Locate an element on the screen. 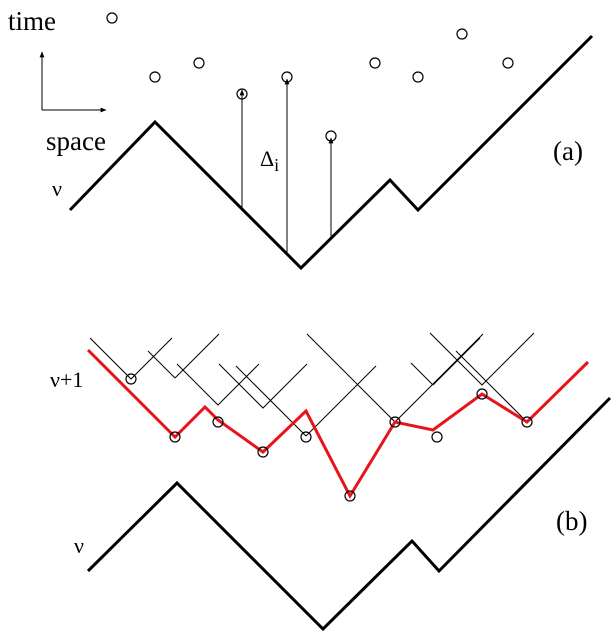  delta-symbol: Δ is located at coordinates (267, 158).